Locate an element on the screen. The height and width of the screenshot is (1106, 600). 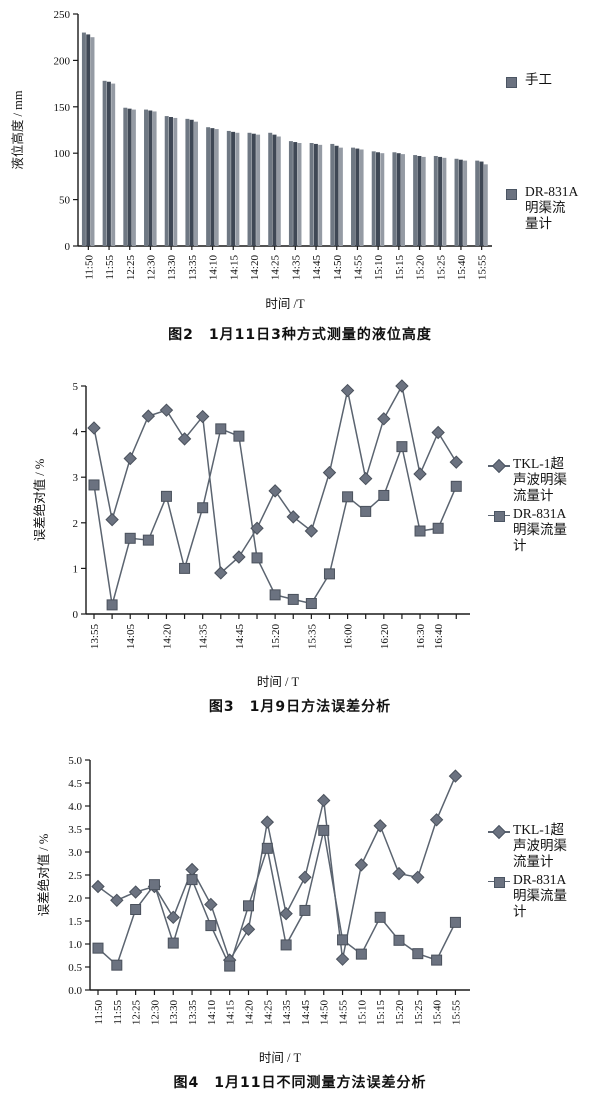
figure-3-caption: 图3 1月9日方法误差分析 is located at coordinates (300, 707).